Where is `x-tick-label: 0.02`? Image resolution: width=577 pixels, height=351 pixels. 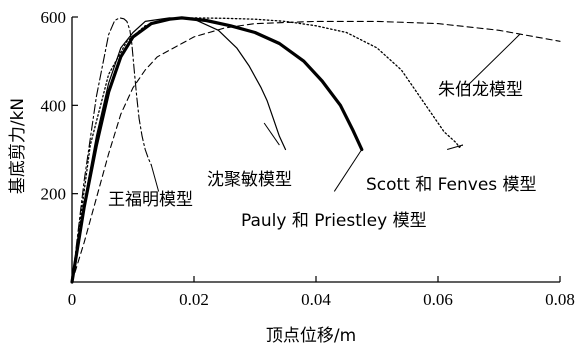 x-tick-label: 0.02 is located at coordinates (194, 299).